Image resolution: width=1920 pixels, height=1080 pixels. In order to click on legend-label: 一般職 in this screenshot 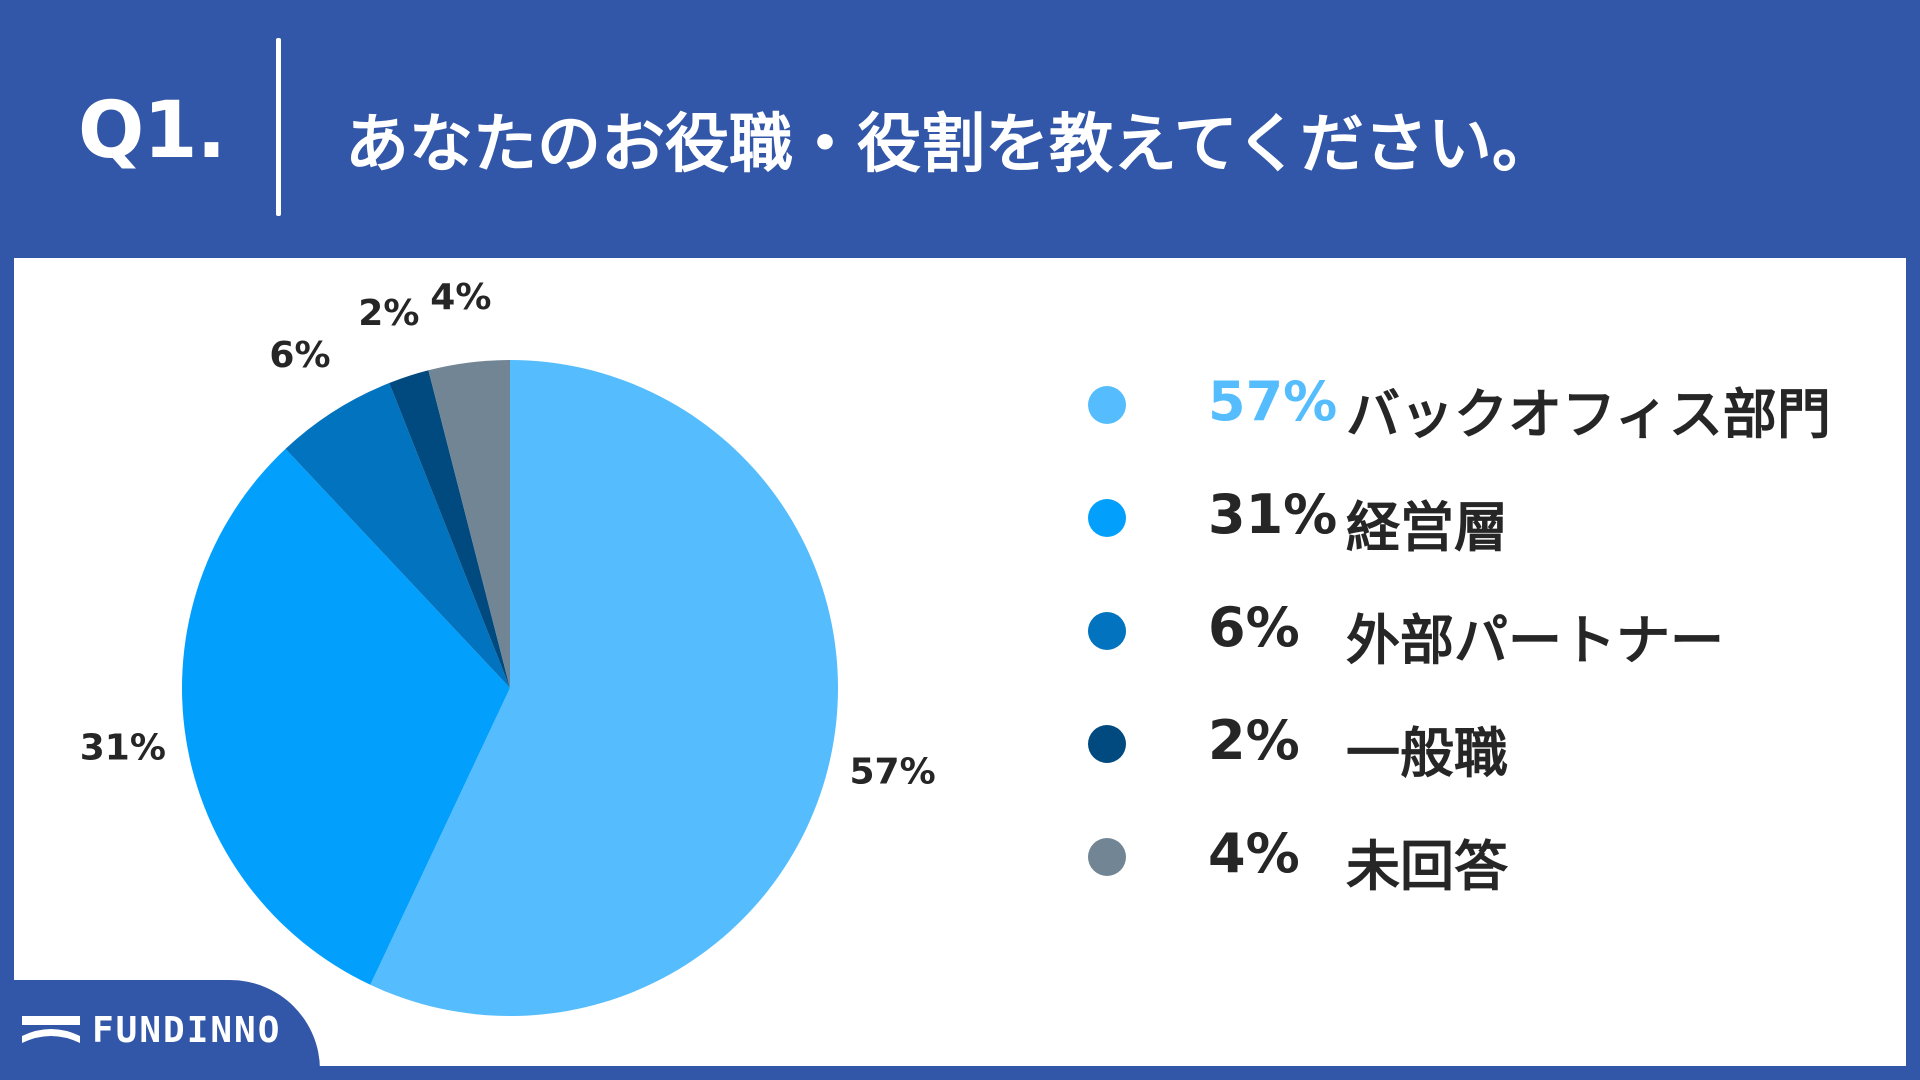, I will do `click(1427, 753)`.